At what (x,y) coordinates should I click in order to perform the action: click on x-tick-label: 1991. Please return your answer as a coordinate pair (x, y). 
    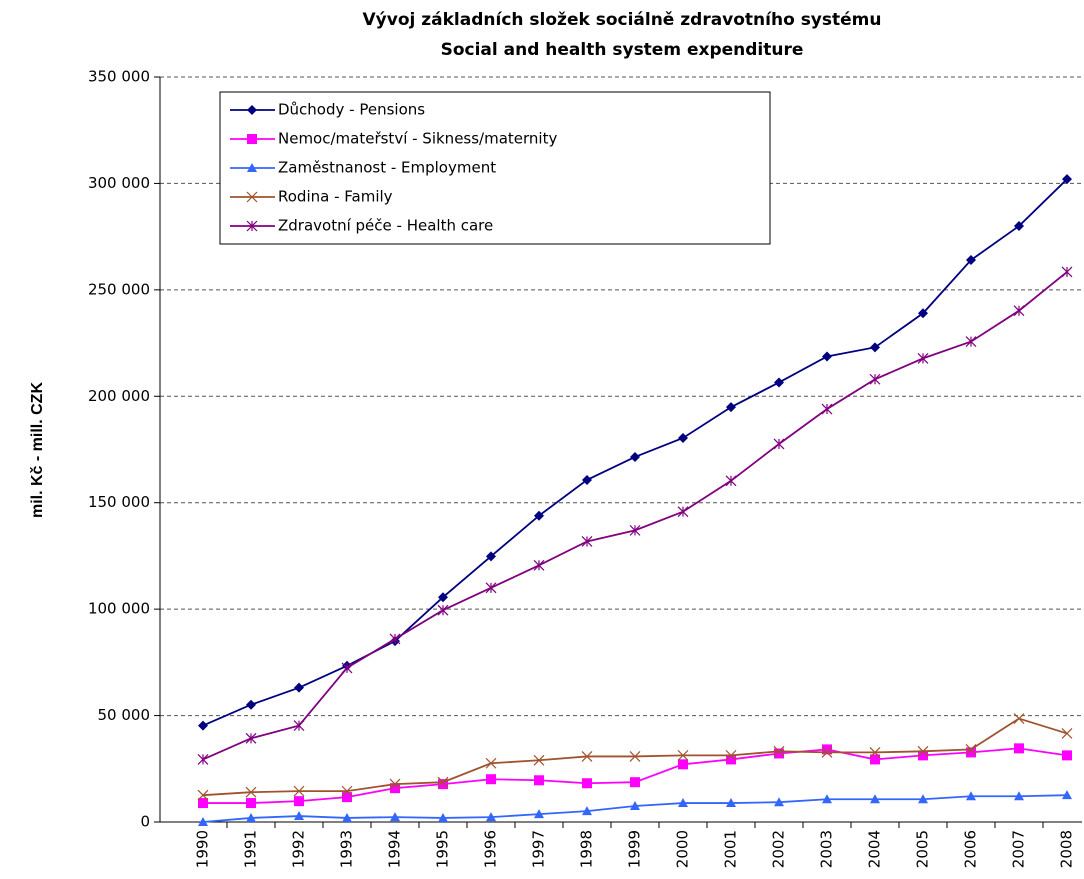
    Looking at the image, I should click on (251, 849).